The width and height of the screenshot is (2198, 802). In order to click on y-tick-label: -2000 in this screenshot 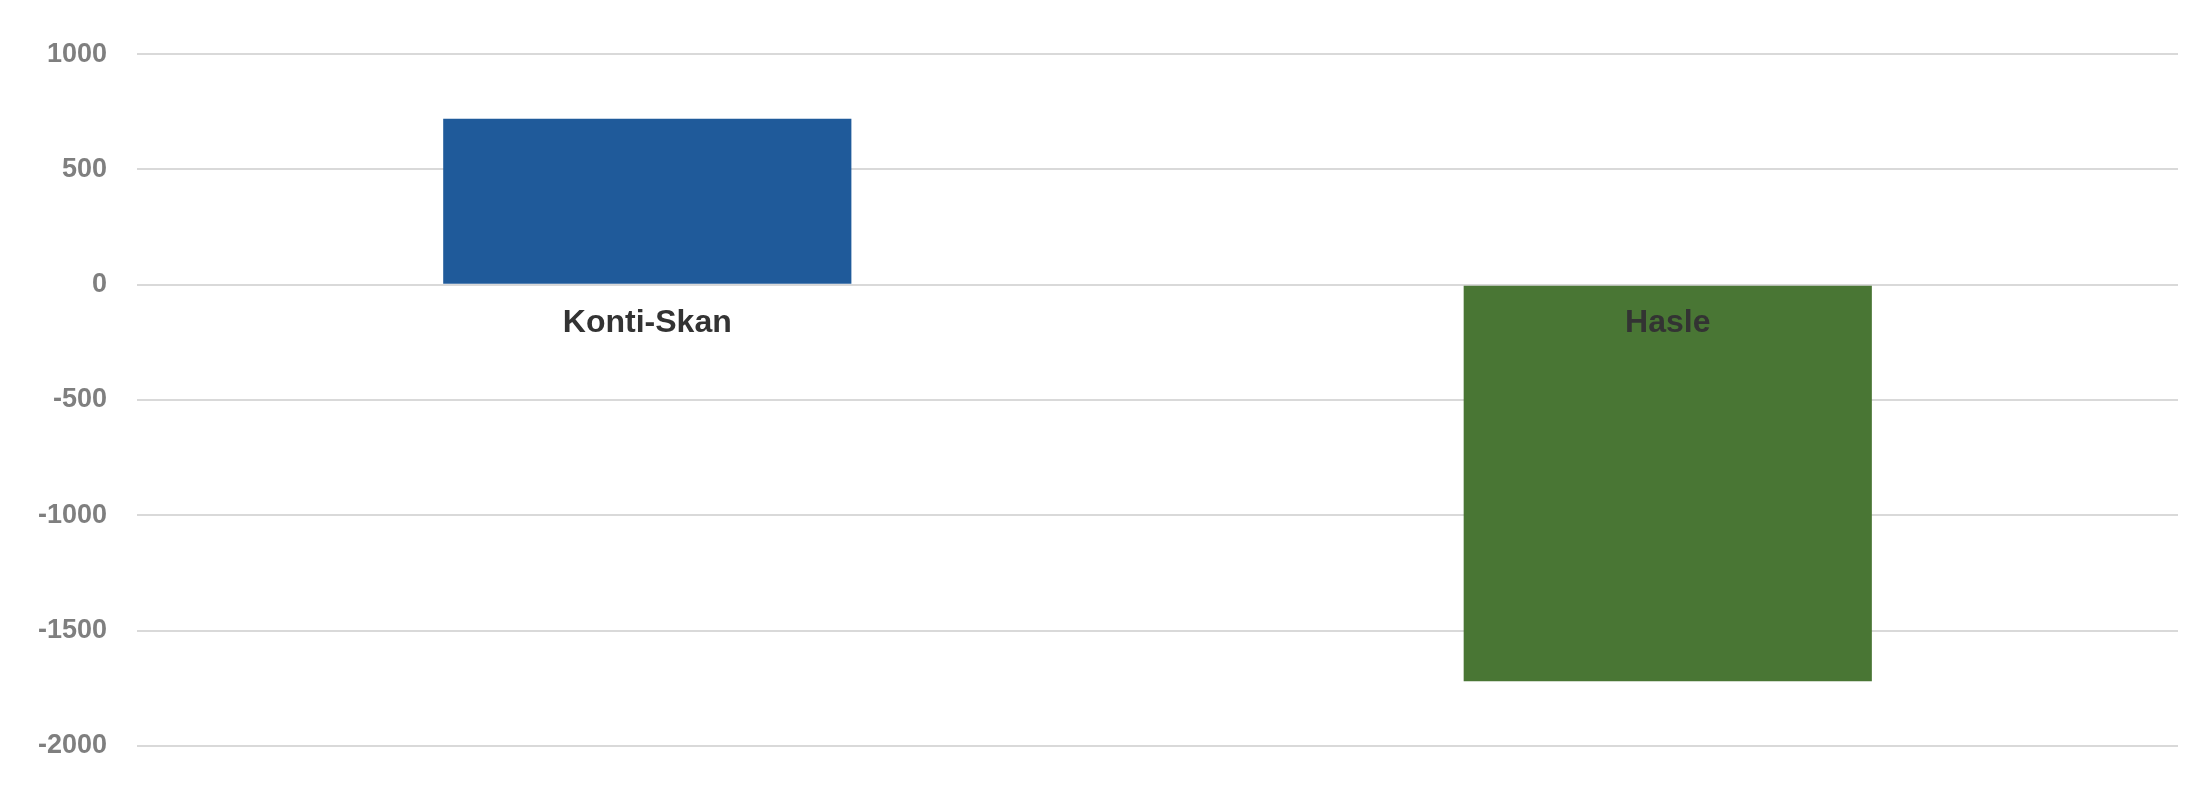, I will do `click(72, 744)`.